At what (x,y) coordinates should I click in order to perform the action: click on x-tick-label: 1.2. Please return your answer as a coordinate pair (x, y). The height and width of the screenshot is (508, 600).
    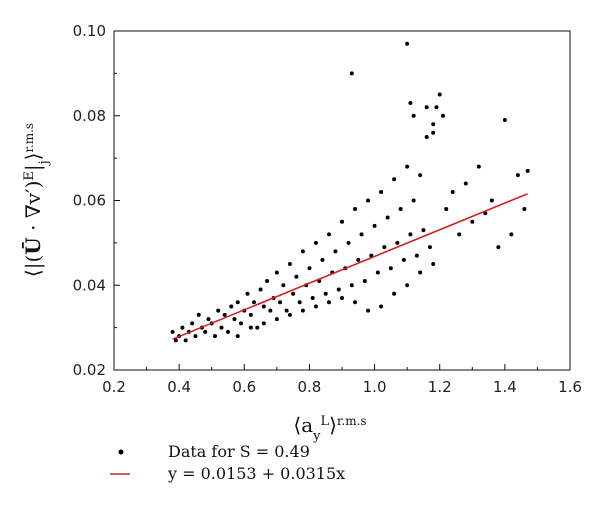
    Looking at the image, I should click on (440, 387).